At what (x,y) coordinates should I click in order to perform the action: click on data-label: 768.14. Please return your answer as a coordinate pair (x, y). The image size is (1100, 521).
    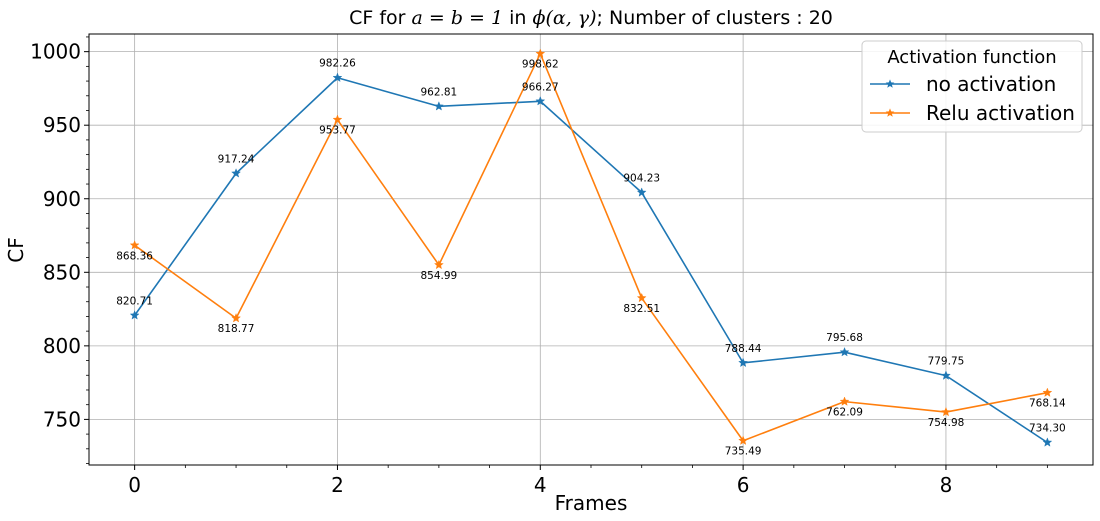
    Looking at the image, I should click on (1047, 404).